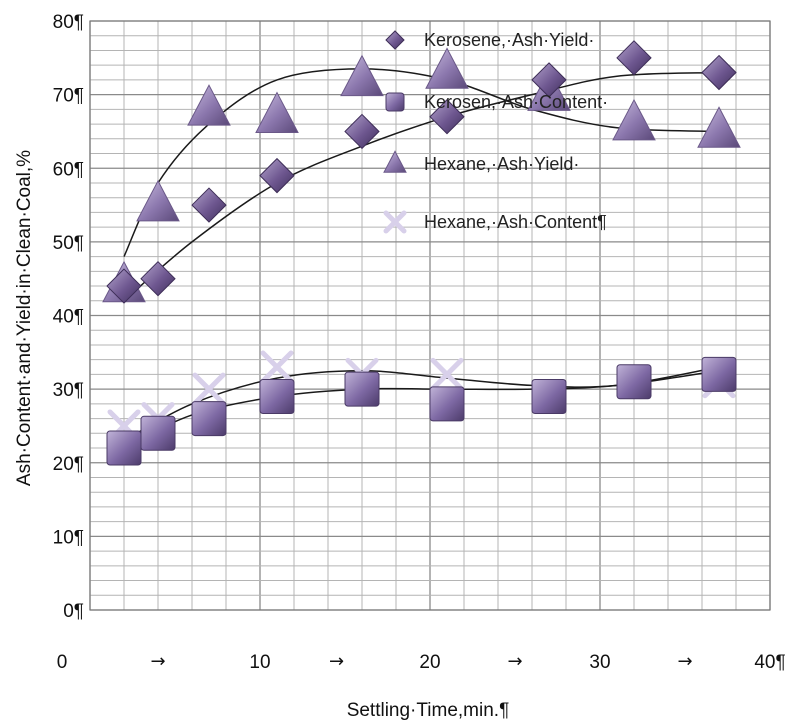  Describe the element at coordinates (62, 662) in the screenshot. I see `x-tick-label: 0` at that location.